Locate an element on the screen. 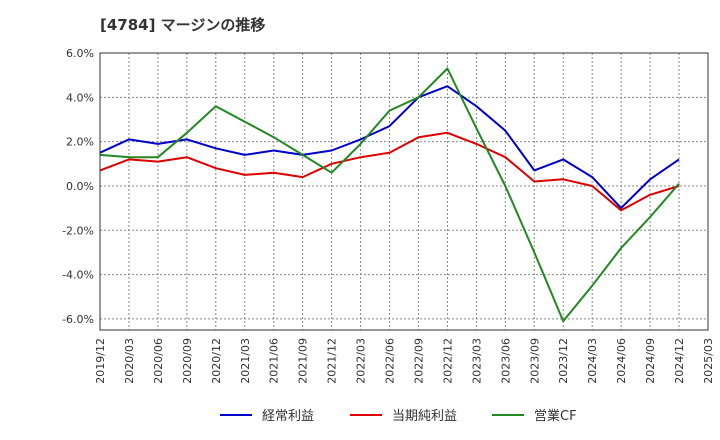  x-tick-label: 2024/06 is located at coordinates (621, 361).